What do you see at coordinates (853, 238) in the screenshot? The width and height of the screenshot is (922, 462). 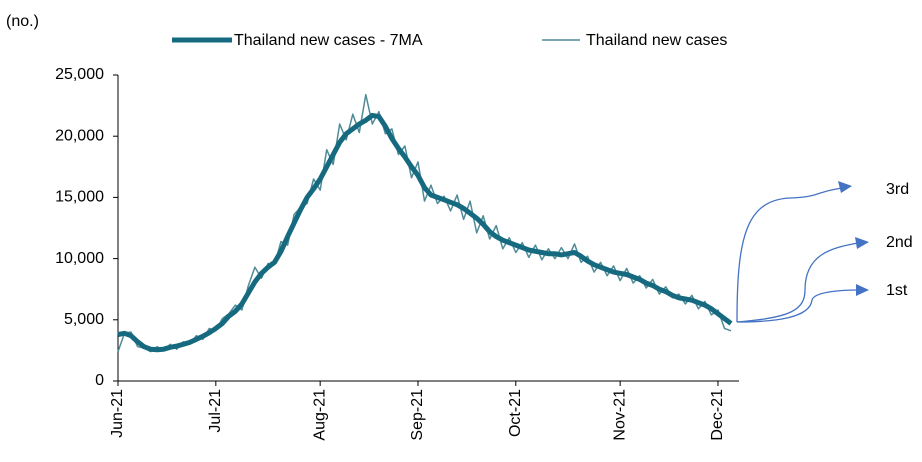 I see `arrow-heads` at bounding box center [853, 238].